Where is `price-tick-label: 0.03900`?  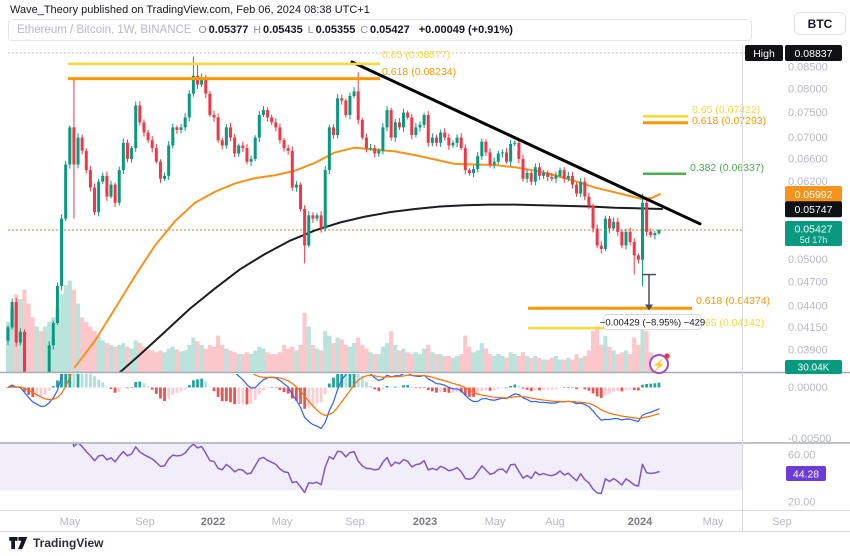
price-tick-label: 0.03900 is located at coordinates (808, 350).